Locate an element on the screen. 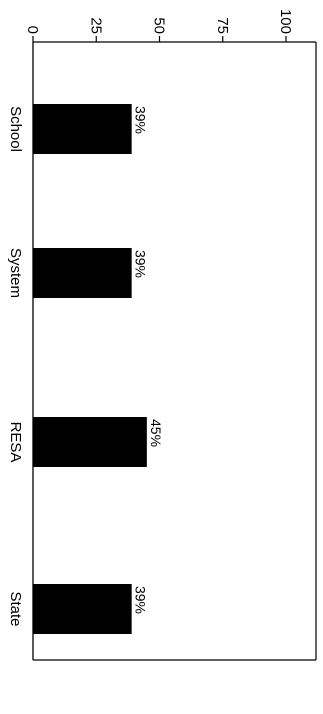  category-label: School is located at coordinates (15, 129).